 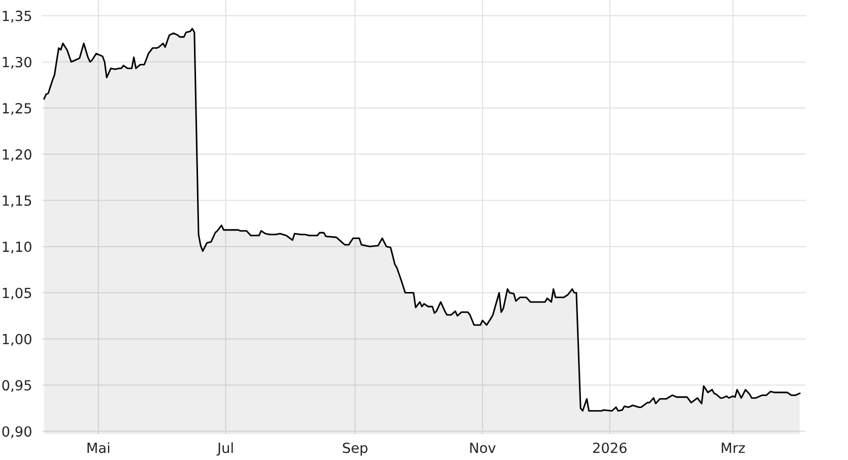 What do you see at coordinates (610, 448) in the screenshot?
I see `x-tick-label: 2026` at bounding box center [610, 448].